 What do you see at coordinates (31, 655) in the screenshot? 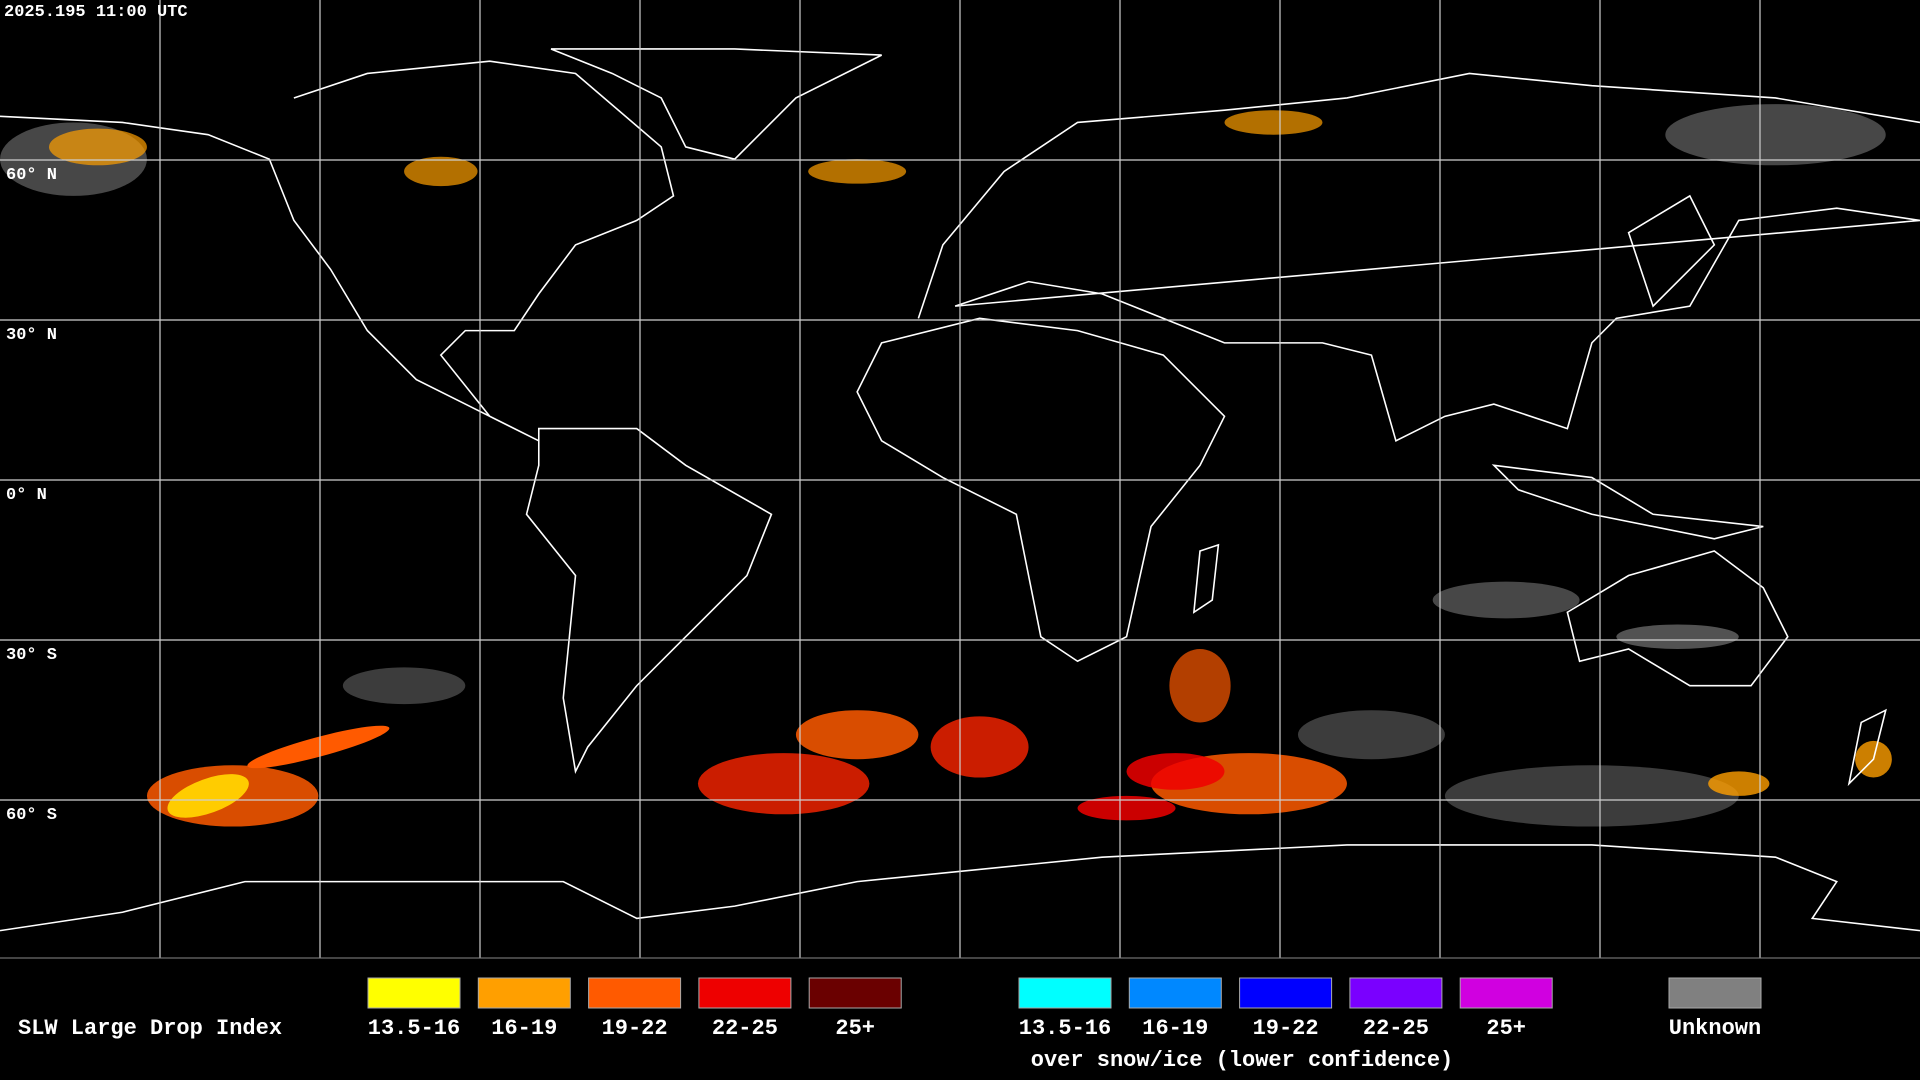
I see `lat-label: 30° S` at bounding box center [31, 655].